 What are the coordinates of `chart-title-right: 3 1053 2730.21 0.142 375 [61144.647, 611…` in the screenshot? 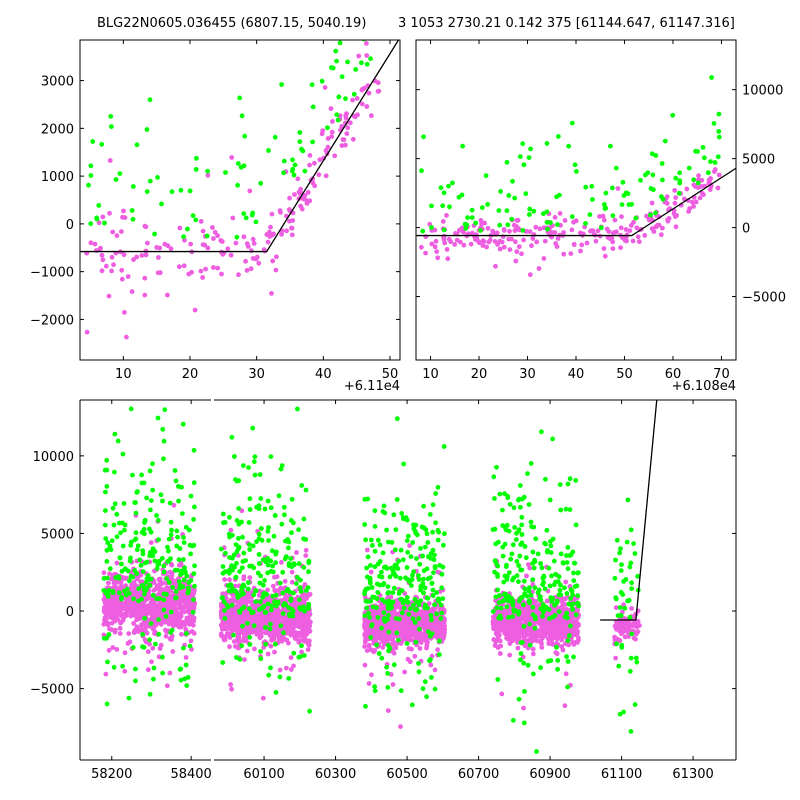 It's located at (566, 23).